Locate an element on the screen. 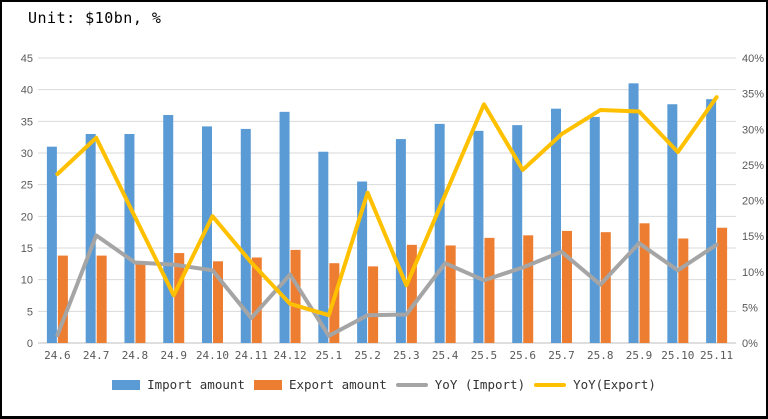 This screenshot has height=419, width=768. right-axis-tick: 0% is located at coordinates (750, 344).